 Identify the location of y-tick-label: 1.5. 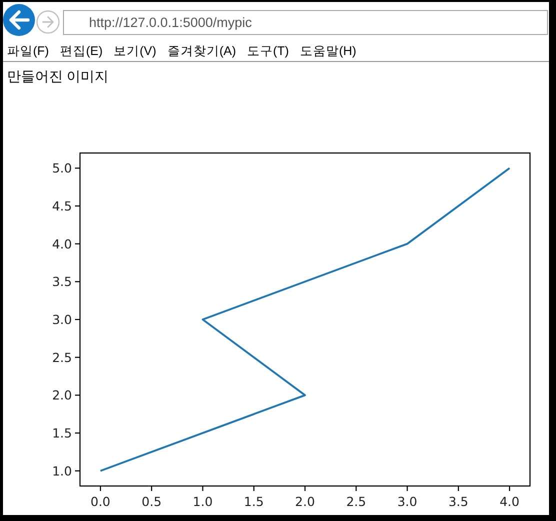
(62, 433).